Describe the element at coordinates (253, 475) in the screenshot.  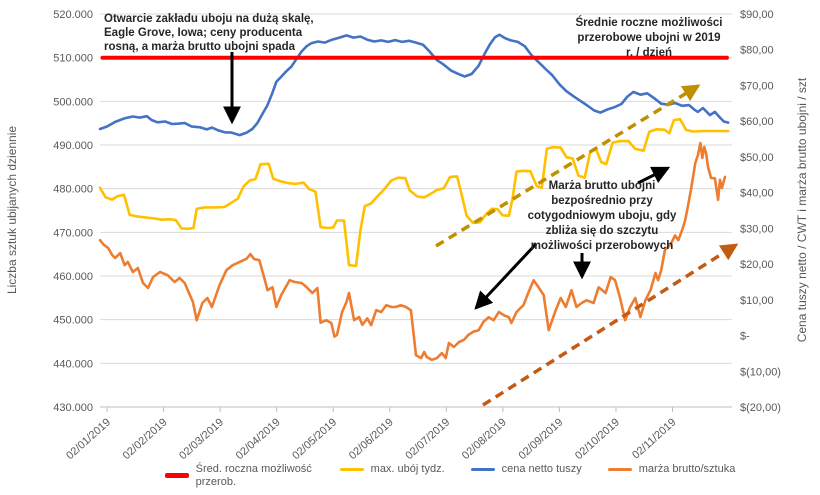
I see `legend-label: Śred. roczna możliwość przerob.` at that location.